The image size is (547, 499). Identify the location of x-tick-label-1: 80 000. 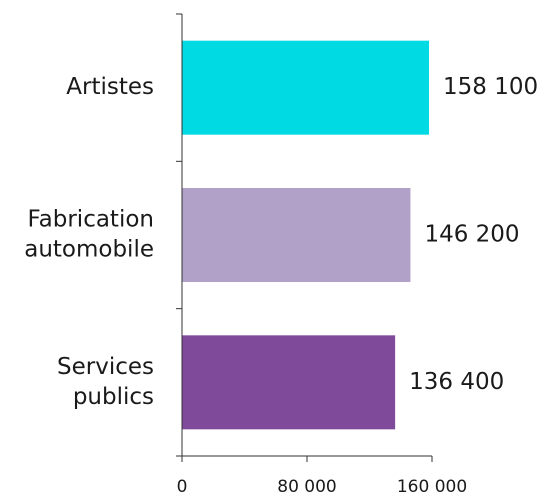
(306, 487).